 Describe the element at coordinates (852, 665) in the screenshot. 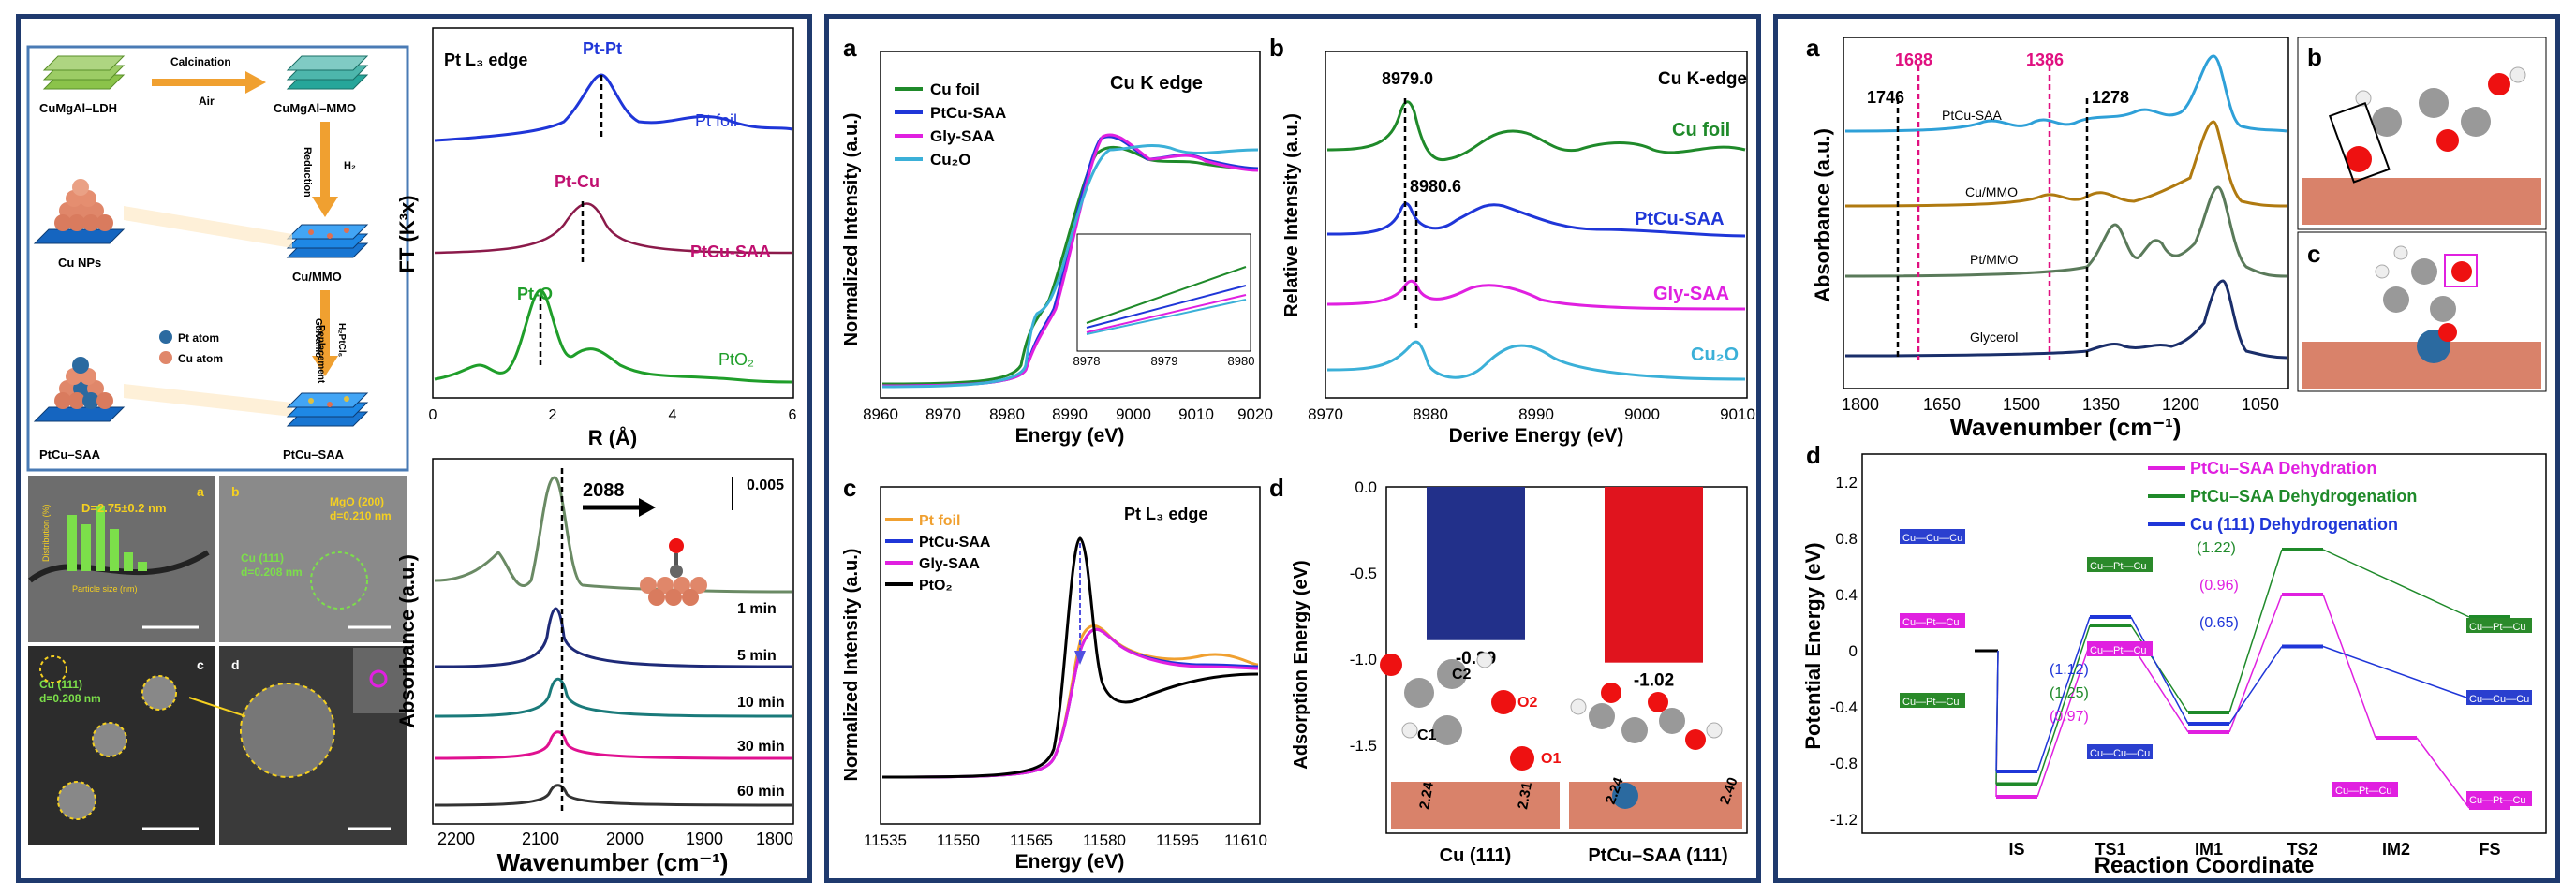

I see `svg-text: Normalized Intensity (a.u.)` at that location.